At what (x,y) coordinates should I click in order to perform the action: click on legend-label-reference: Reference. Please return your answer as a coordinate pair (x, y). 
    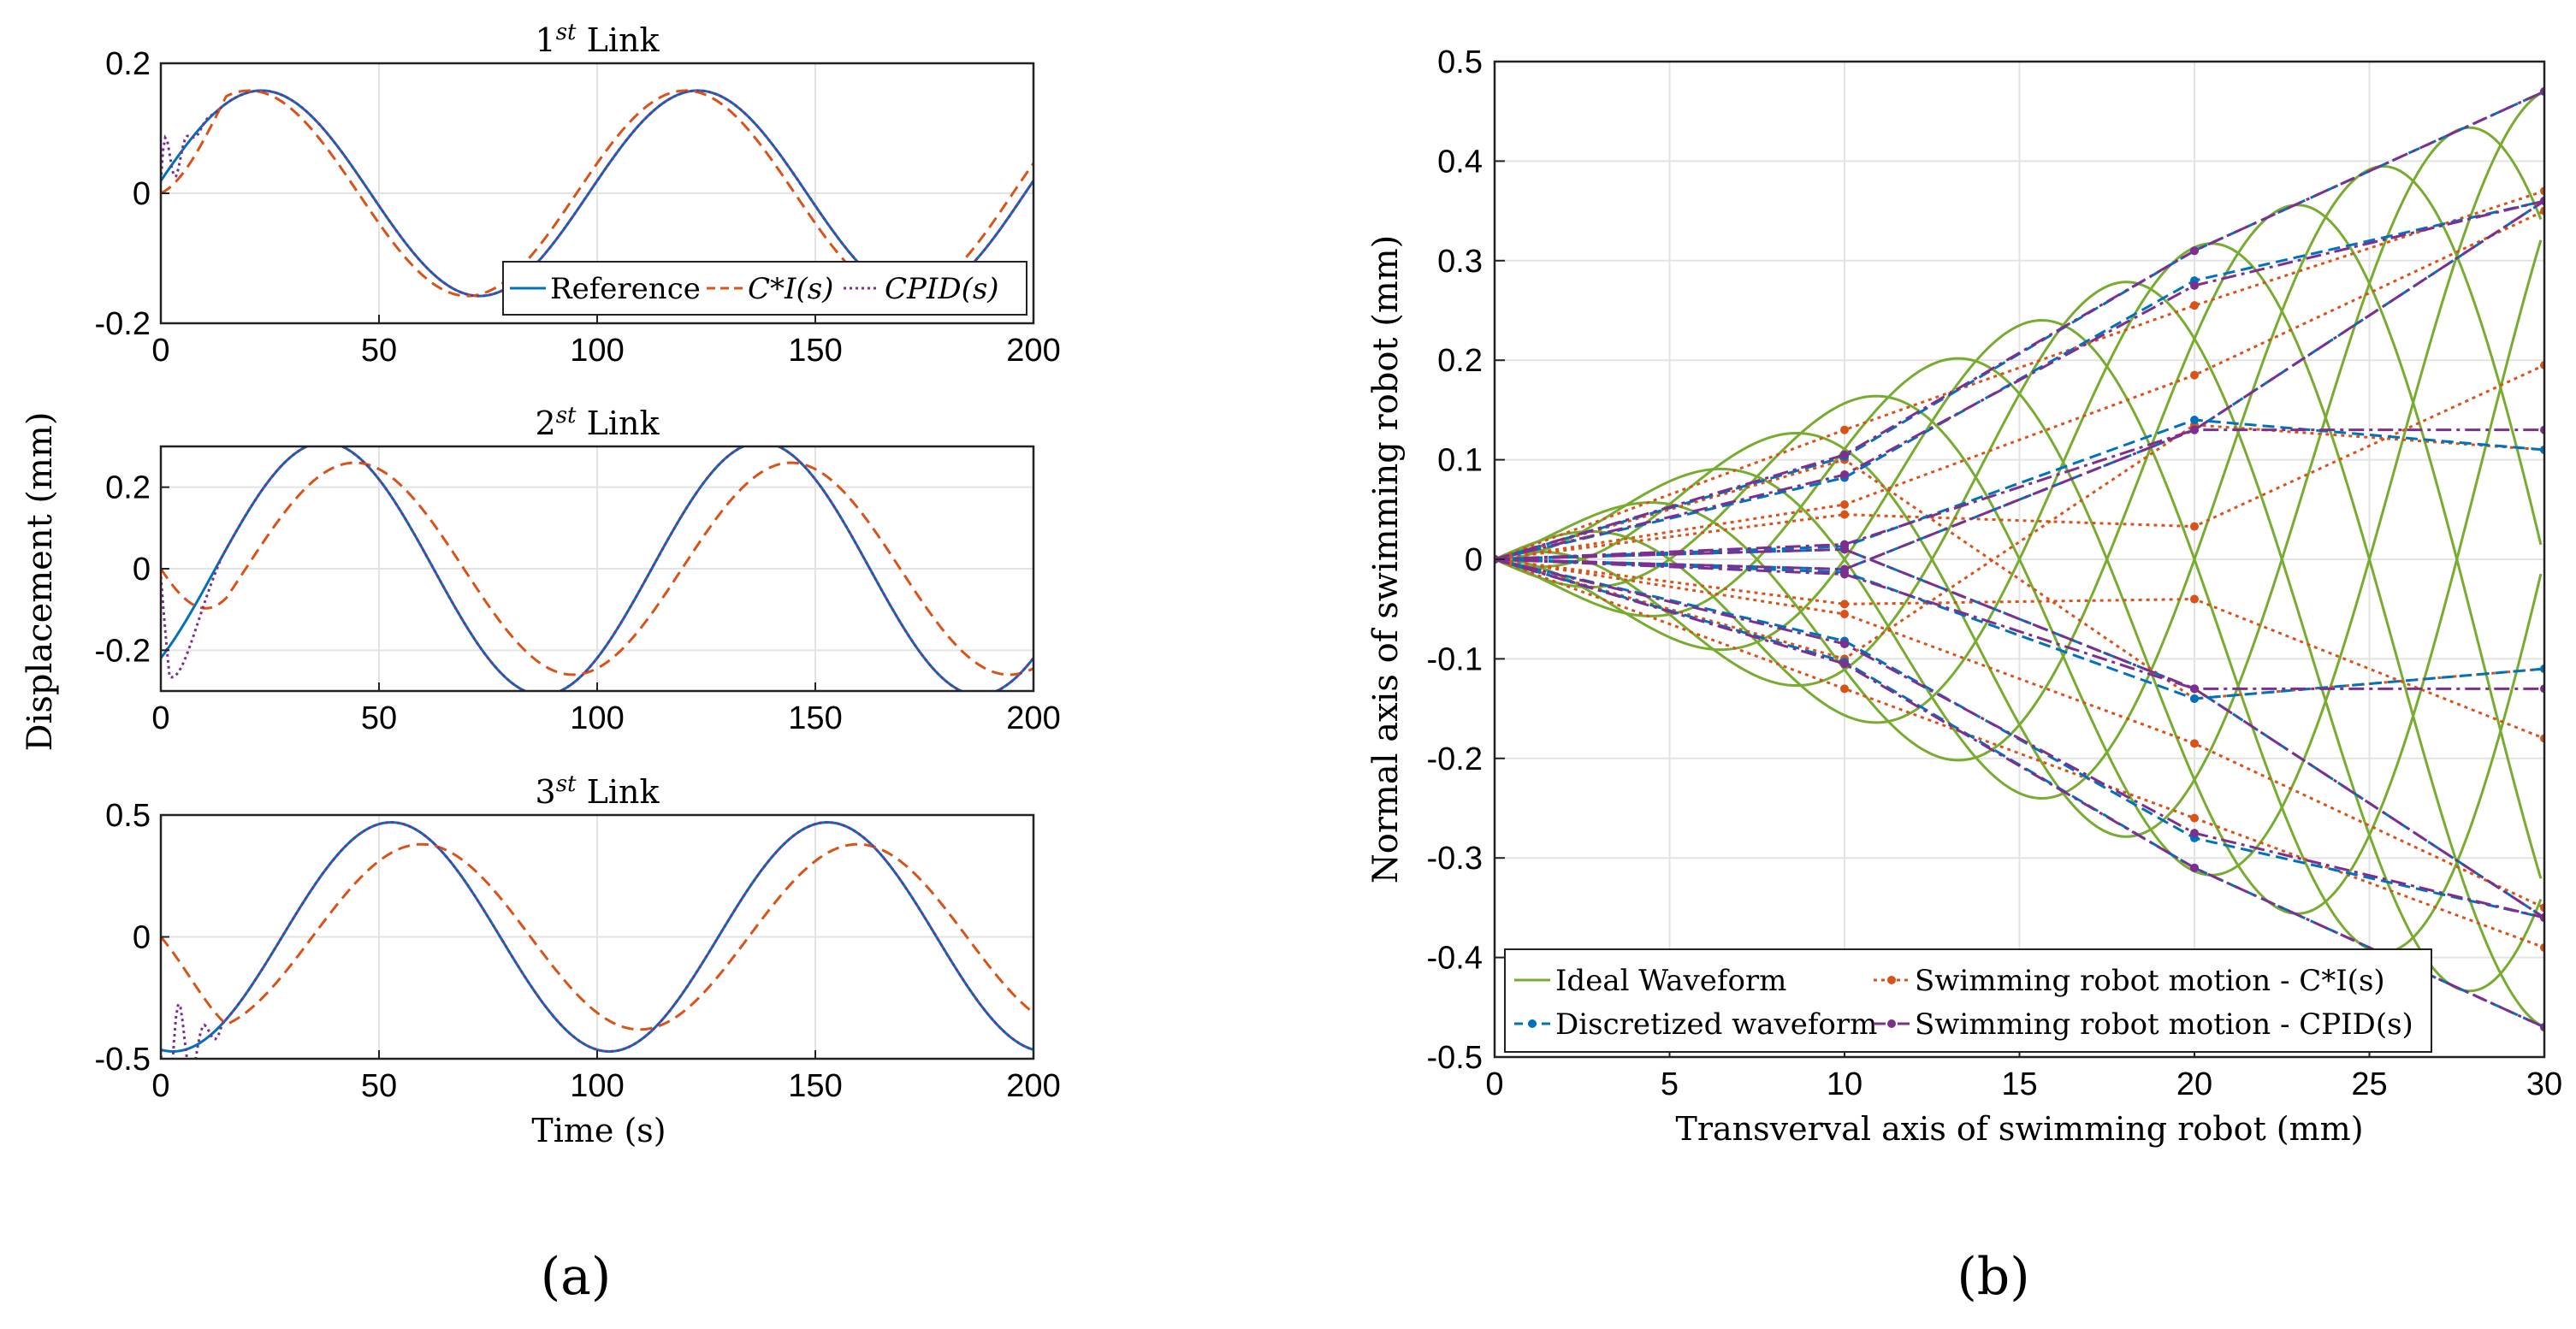
    Looking at the image, I should click on (625, 289).